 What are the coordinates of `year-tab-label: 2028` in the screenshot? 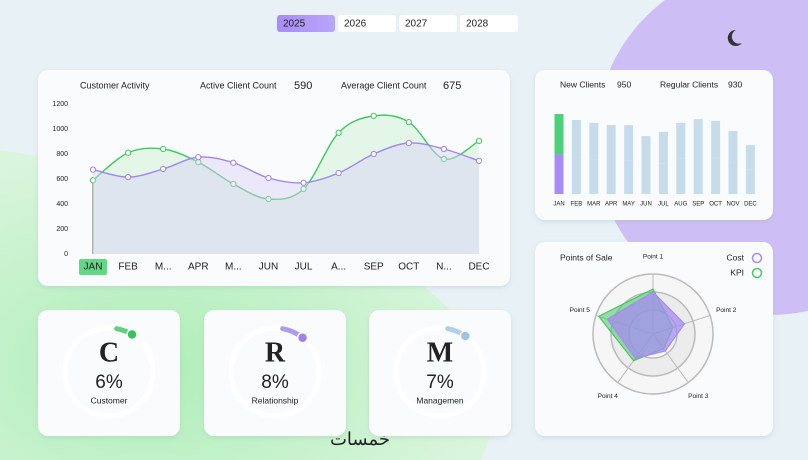 It's located at (477, 24).